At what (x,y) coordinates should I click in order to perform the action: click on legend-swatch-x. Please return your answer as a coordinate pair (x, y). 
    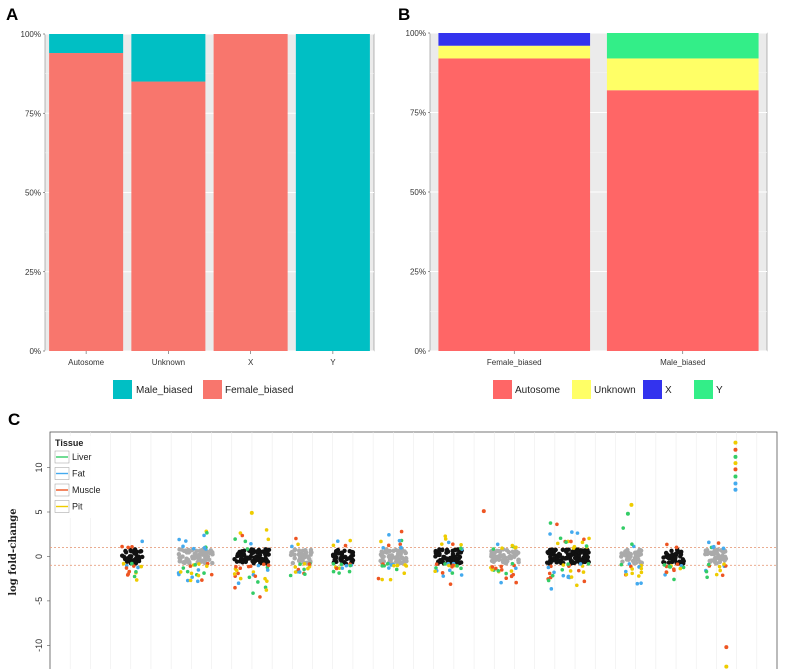
    Looking at the image, I should click on (652, 389).